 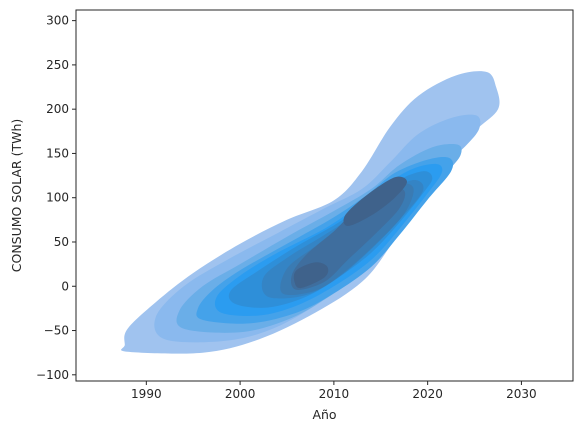 I want to click on y-tick-label: 50, so click(x=61, y=242).